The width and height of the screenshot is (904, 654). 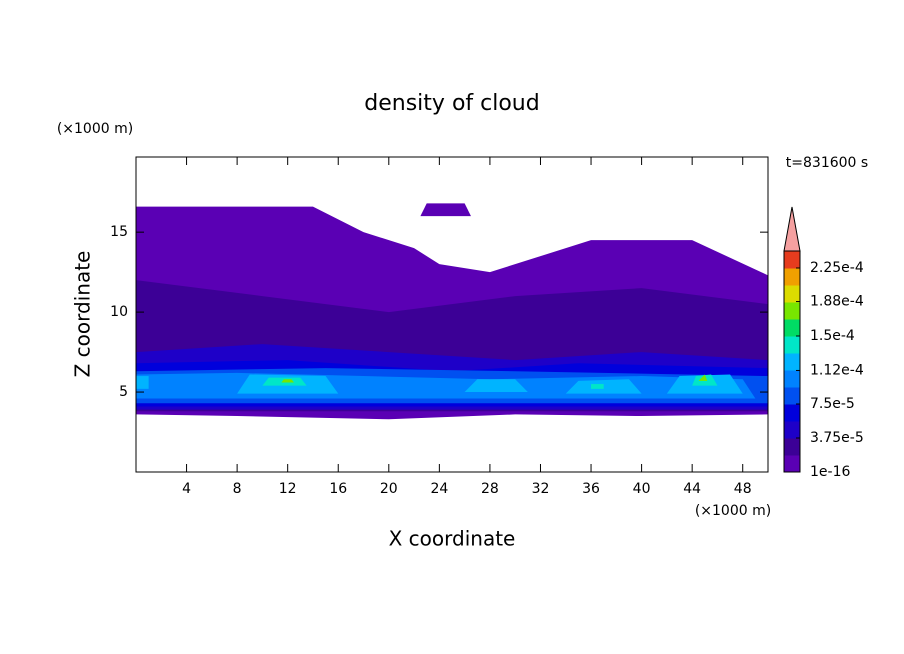 I want to click on y-tick-label: 5, so click(x=123, y=392).